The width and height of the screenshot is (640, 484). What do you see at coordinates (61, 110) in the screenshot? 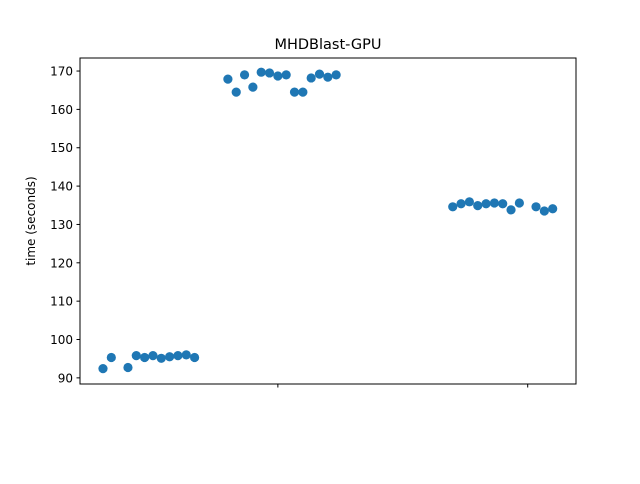
I see `y-tick-label: 160` at bounding box center [61, 110].